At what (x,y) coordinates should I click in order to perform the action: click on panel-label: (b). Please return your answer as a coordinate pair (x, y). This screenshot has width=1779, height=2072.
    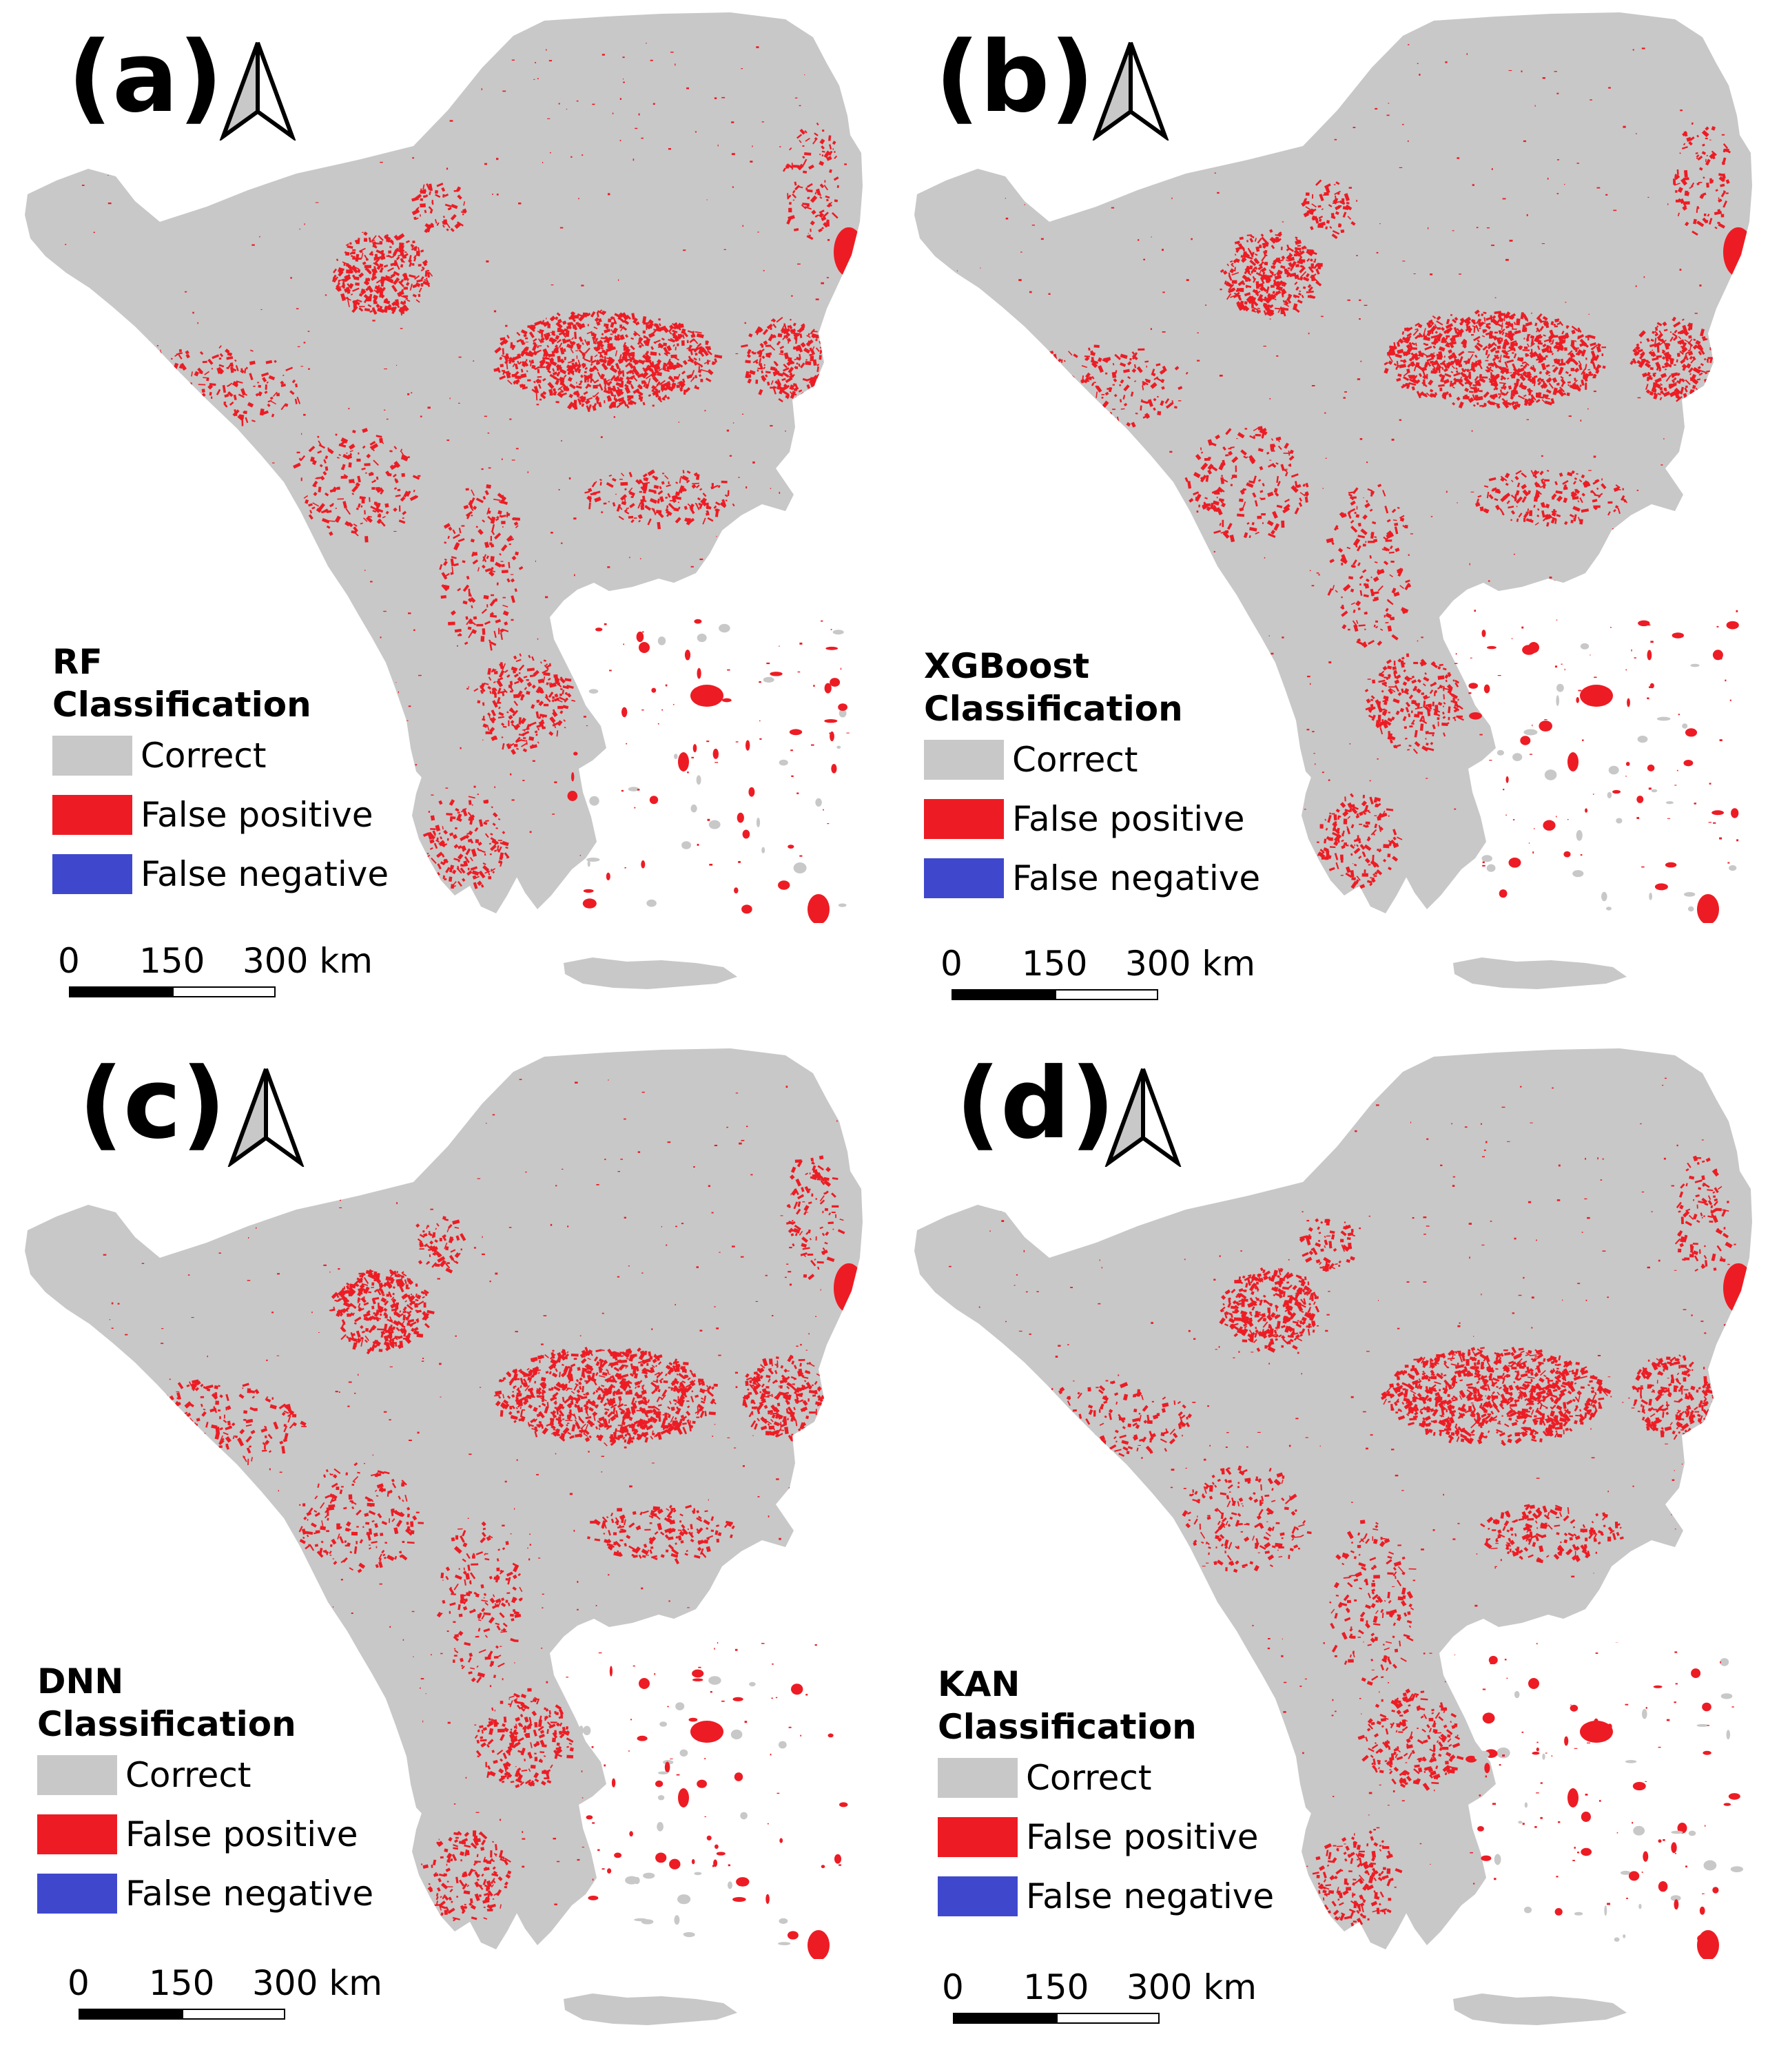
    Looking at the image, I should click on (1015, 77).